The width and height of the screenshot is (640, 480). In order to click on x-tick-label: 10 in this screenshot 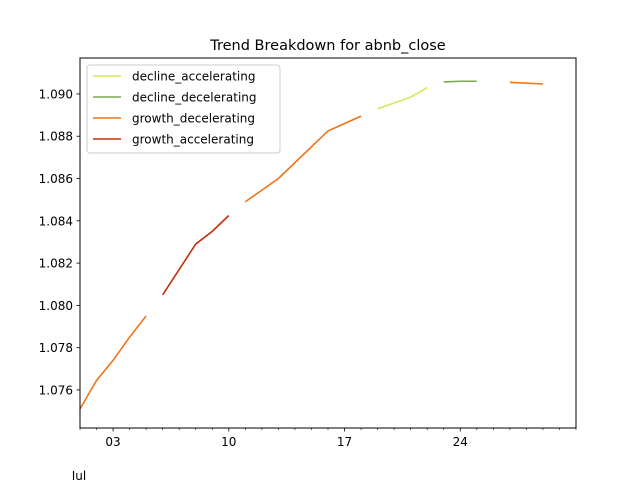, I will do `click(228, 442)`.